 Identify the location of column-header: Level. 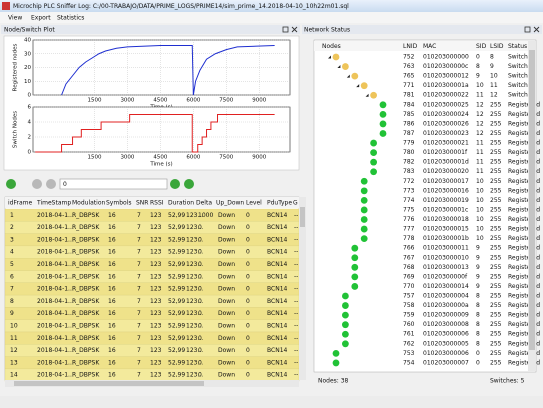
(254, 203).